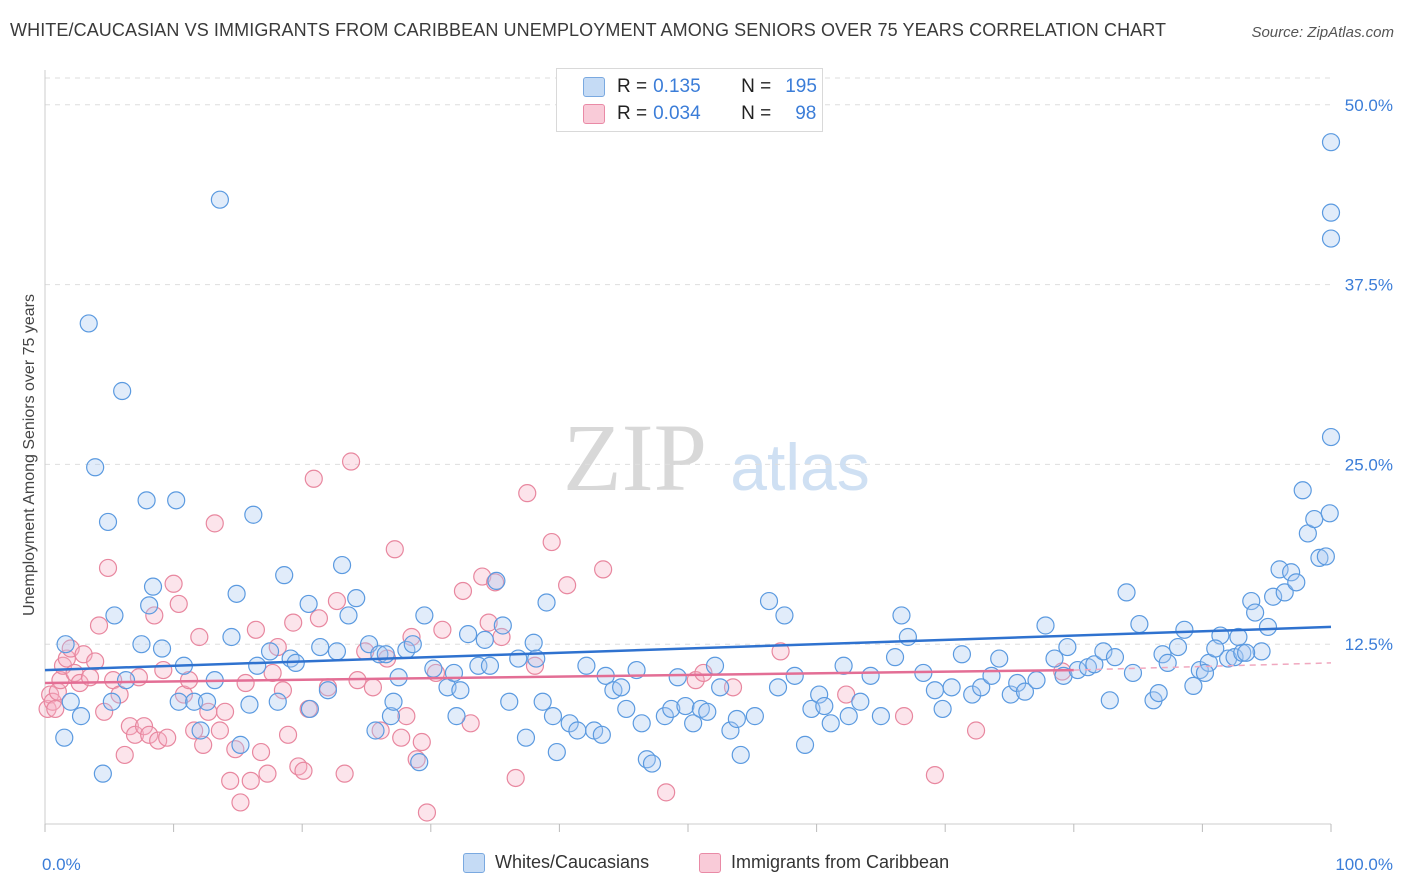 The width and height of the screenshot is (1406, 892). I want to click on x-tick-label-max: 100.0%, so click(1364, 864).